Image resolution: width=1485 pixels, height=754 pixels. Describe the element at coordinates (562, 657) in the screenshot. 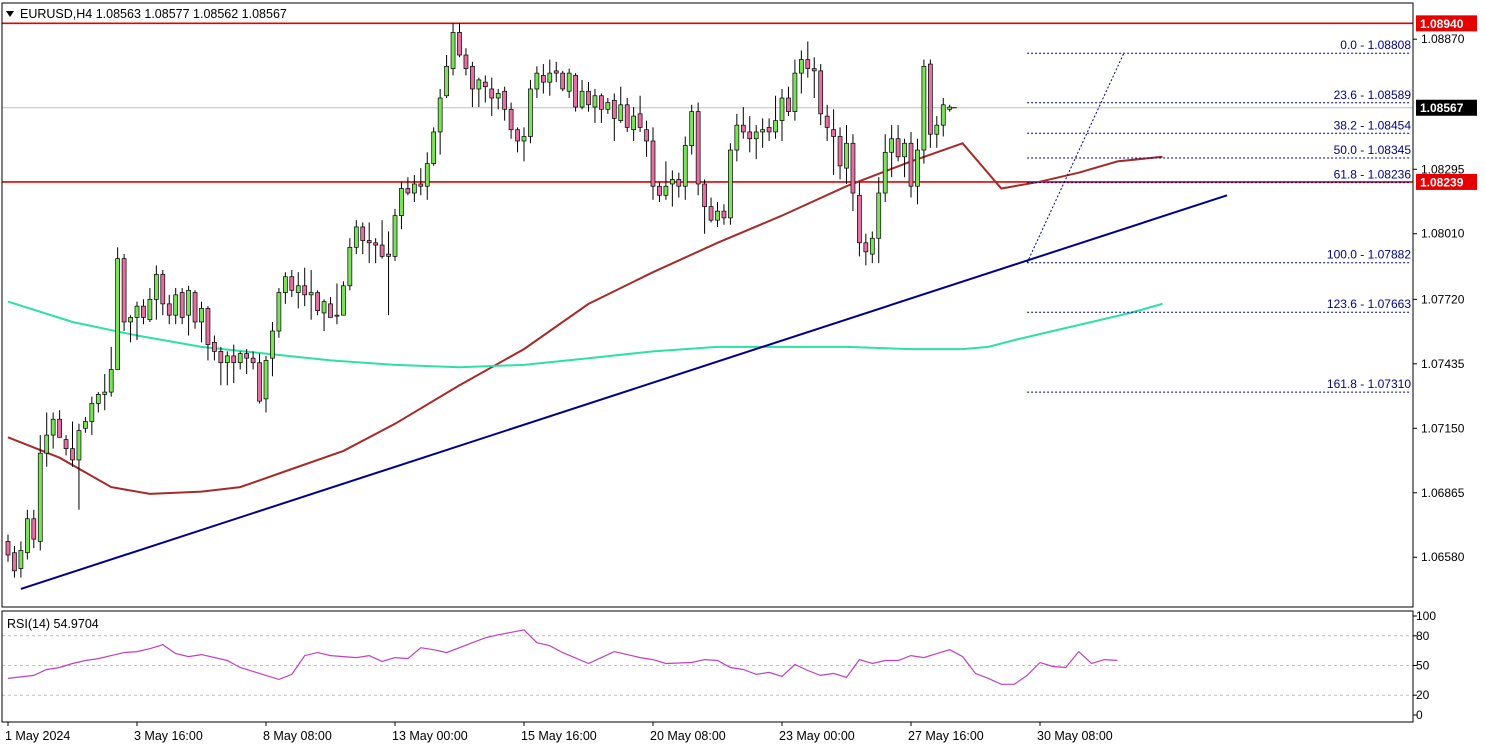

I see `rsi-line` at that location.